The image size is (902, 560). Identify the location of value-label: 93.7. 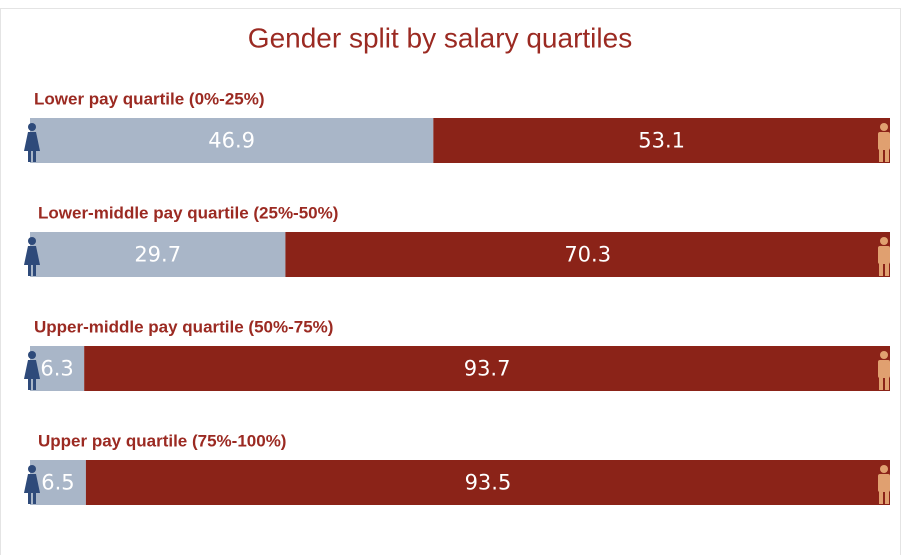
(487, 369).